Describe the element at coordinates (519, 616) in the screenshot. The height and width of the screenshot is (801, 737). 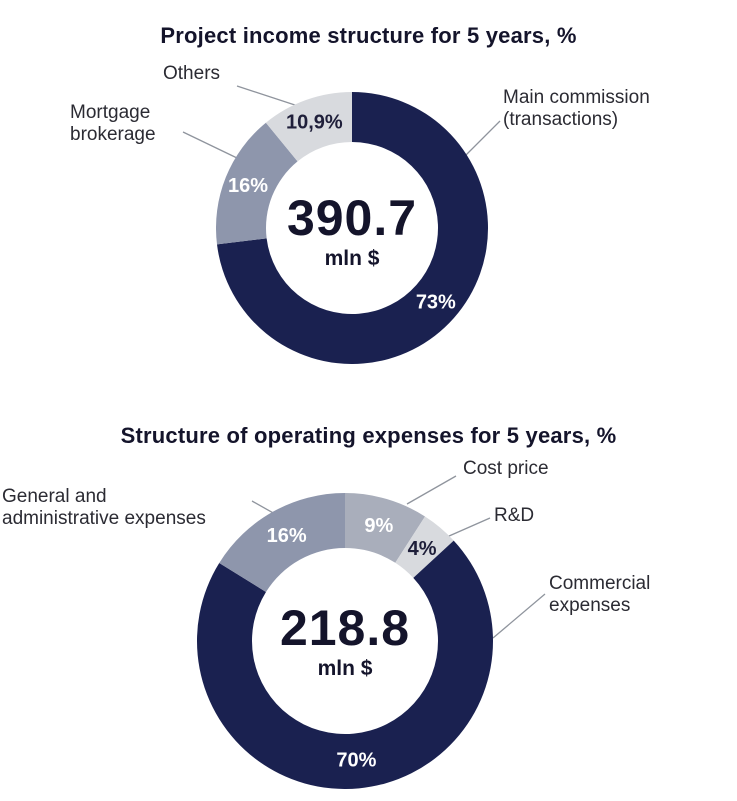
I see `leader-line-commercial` at that location.